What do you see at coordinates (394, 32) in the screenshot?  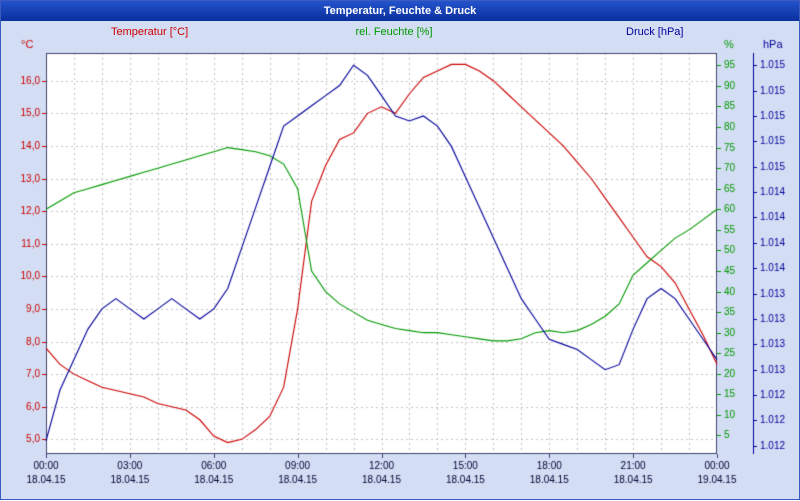 I see `legend-humidity: rel. Feuchte [%]` at bounding box center [394, 32].